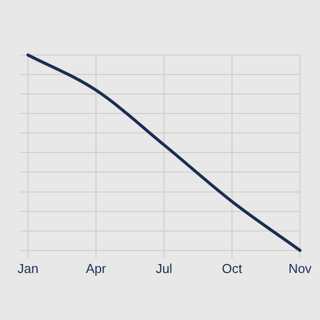 The height and width of the screenshot is (320, 320). Describe the element at coordinates (232, 268) in the screenshot. I see `x-tick-label: Oct` at that location.